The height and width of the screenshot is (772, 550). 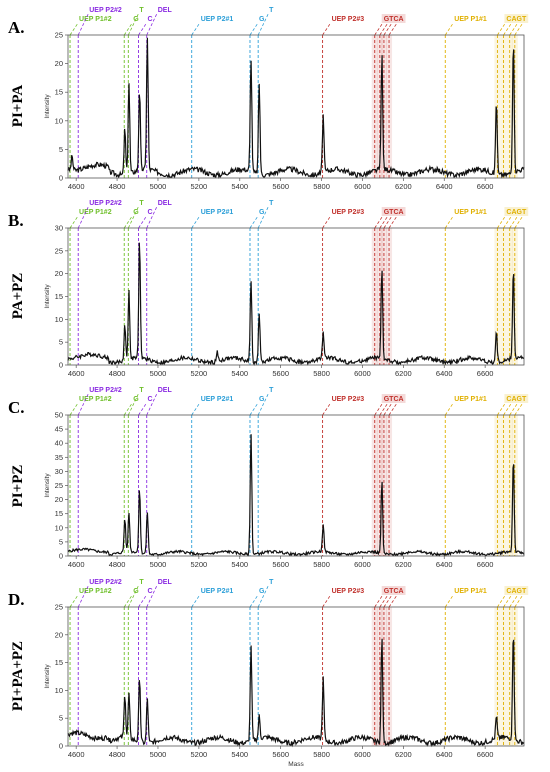 What do you see at coordinates (59, 607) in the screenshot?
I see `y-tick-label: 25` at bounding box center [59, 607].